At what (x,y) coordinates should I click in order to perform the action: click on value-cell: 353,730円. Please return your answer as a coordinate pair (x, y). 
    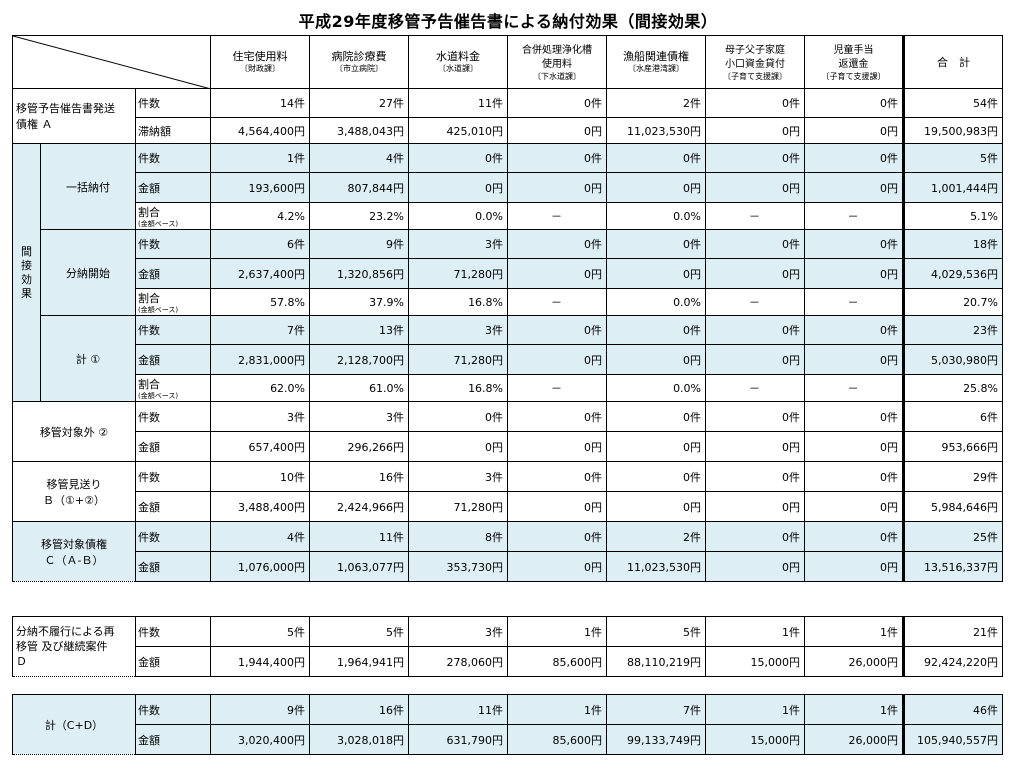
    Looking at the image, I should click on (458, 566).